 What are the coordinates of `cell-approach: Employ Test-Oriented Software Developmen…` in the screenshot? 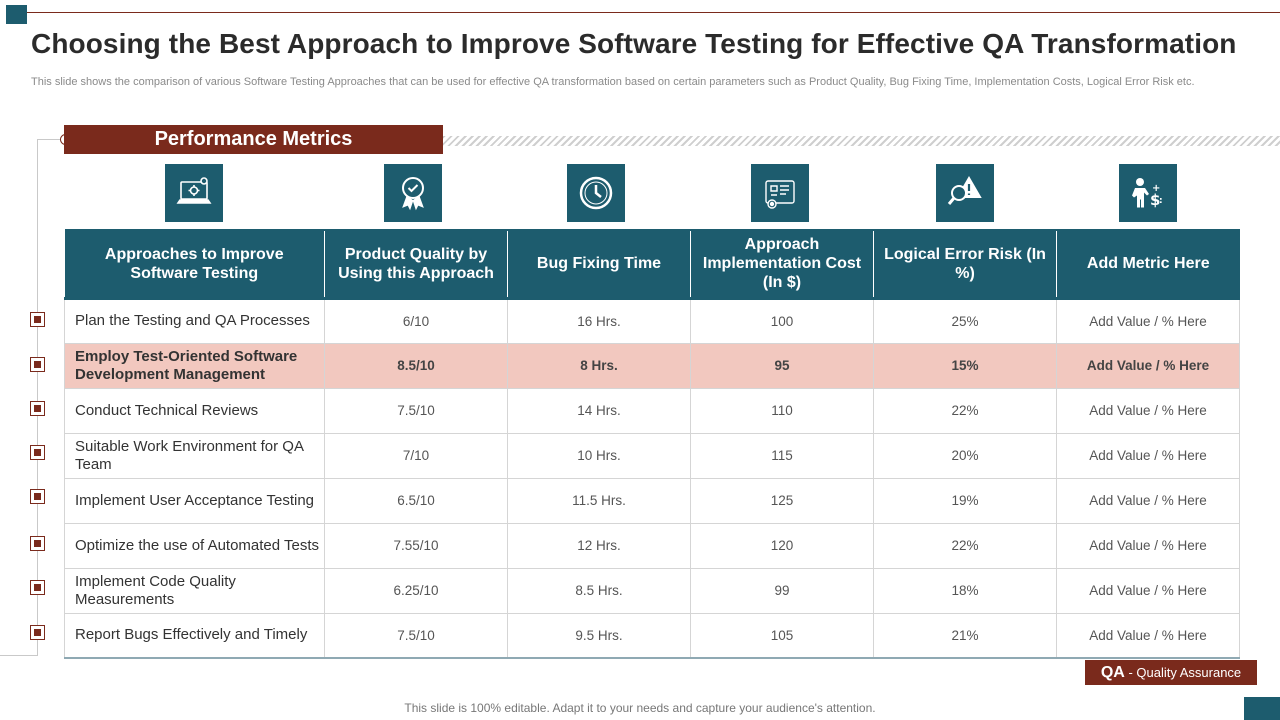 It's located at (194, 366).